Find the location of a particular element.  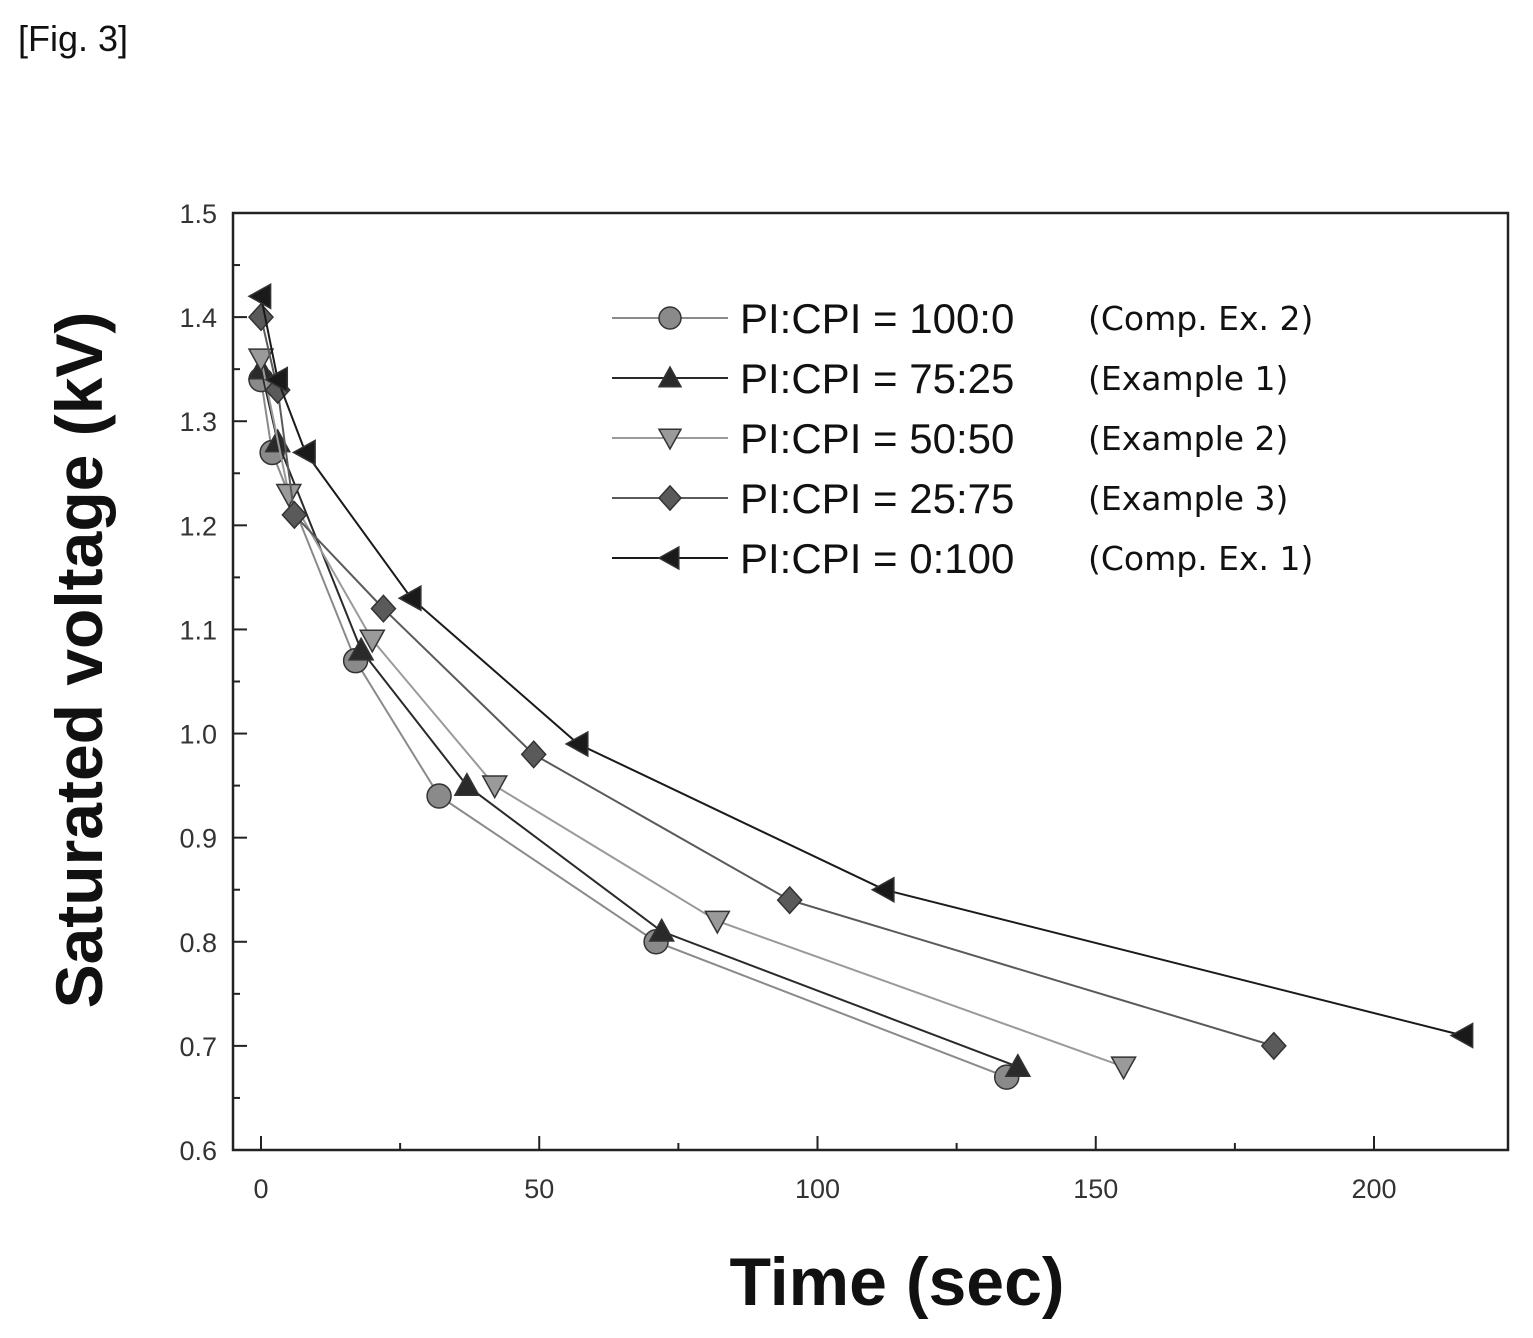

figure-label: [Fig. 3] is located at coordinates (73, 38).